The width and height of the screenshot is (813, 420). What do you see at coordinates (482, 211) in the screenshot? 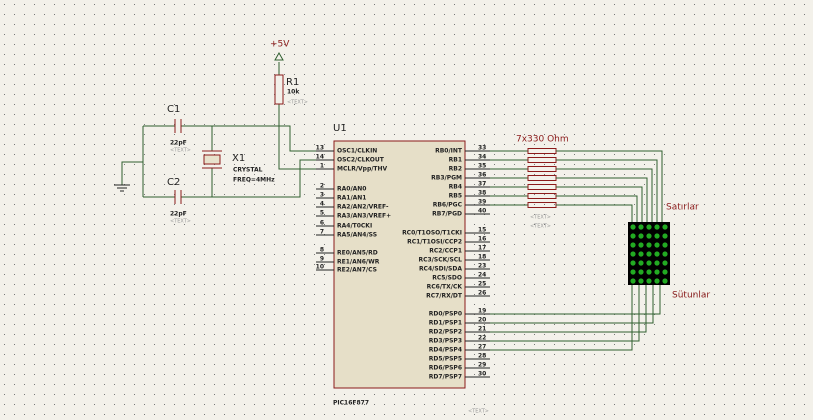
I see `pin-number: 40` at bounding box center [482, 211].